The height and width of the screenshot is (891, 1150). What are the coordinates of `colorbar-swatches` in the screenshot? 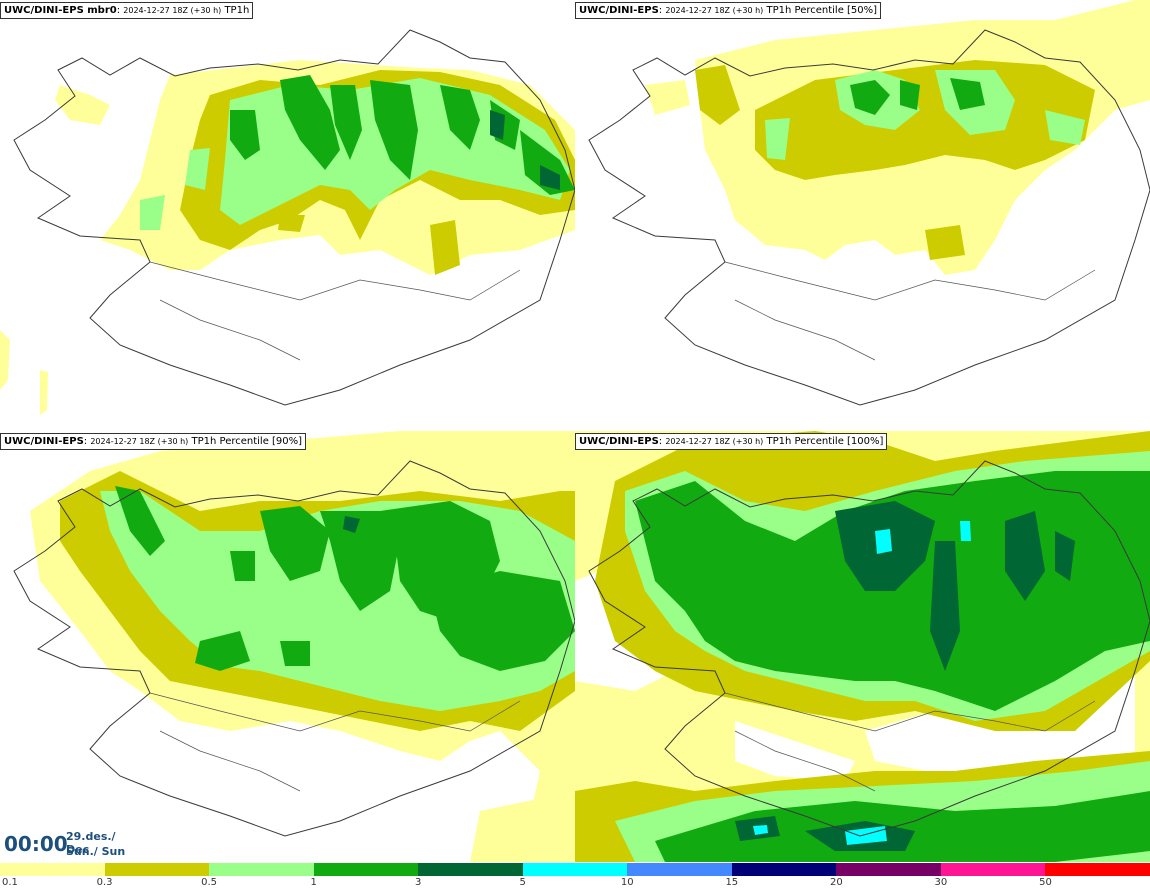 It's located at (575, 869).